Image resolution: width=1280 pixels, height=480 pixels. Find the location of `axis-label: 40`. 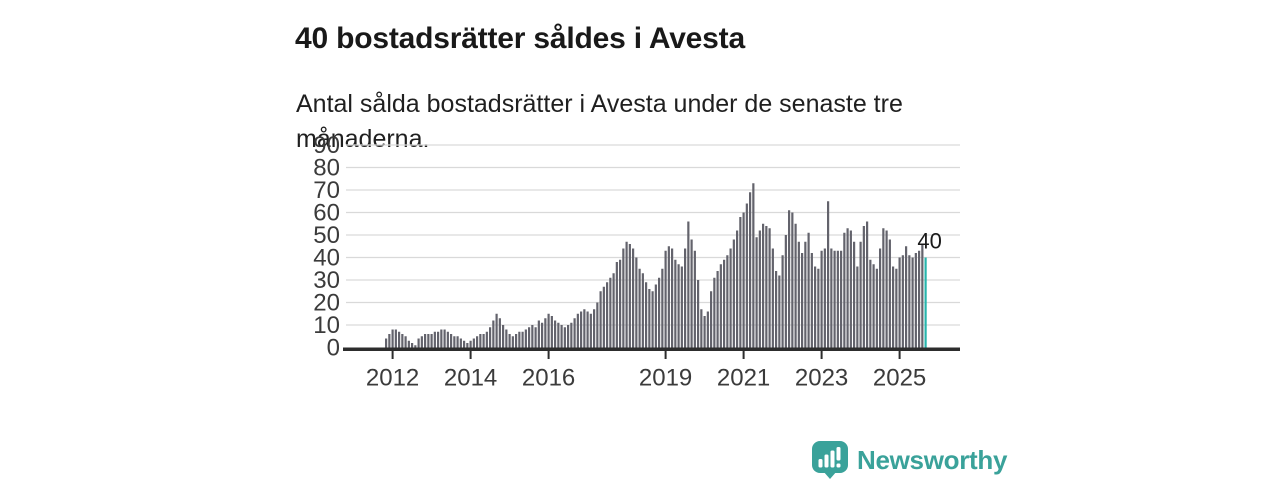

axis-label: 40 is located at coordinates (326, 258).